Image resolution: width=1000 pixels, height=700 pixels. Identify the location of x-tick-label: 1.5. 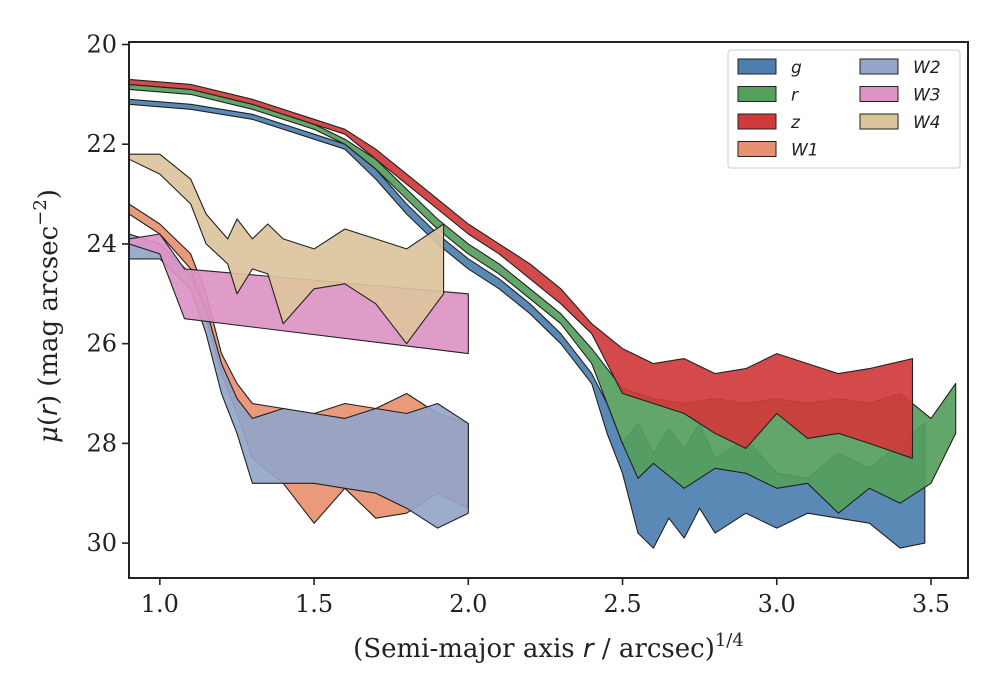
(314, 604).